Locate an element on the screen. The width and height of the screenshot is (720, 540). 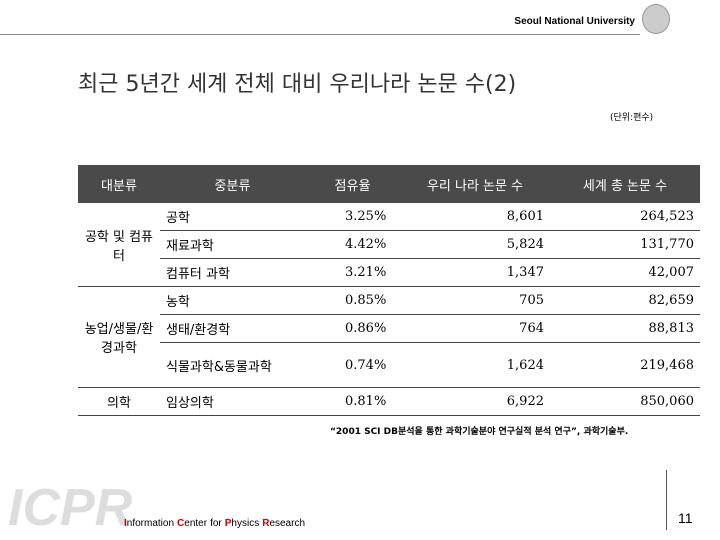
column-header: 중분류 is located at coordinates (232, 184).